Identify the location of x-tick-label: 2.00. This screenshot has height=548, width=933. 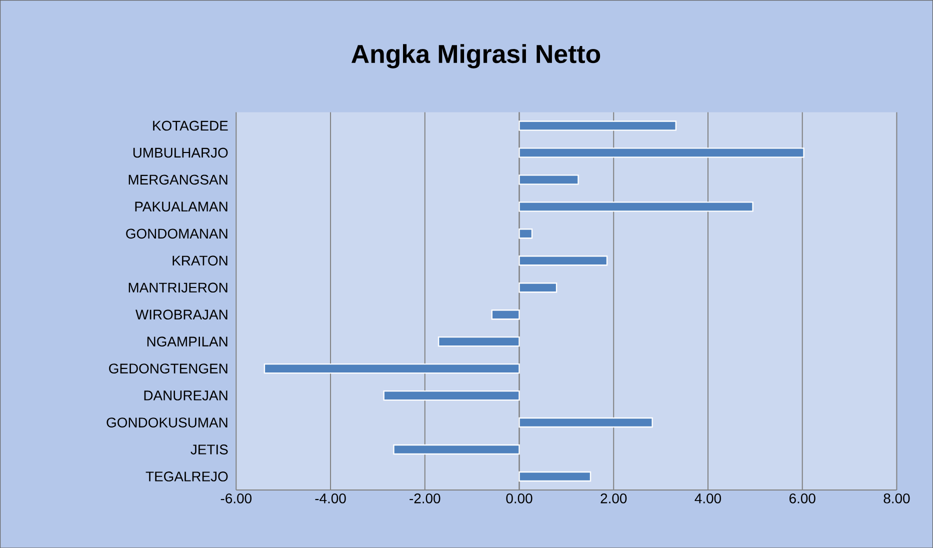
(613, 498).